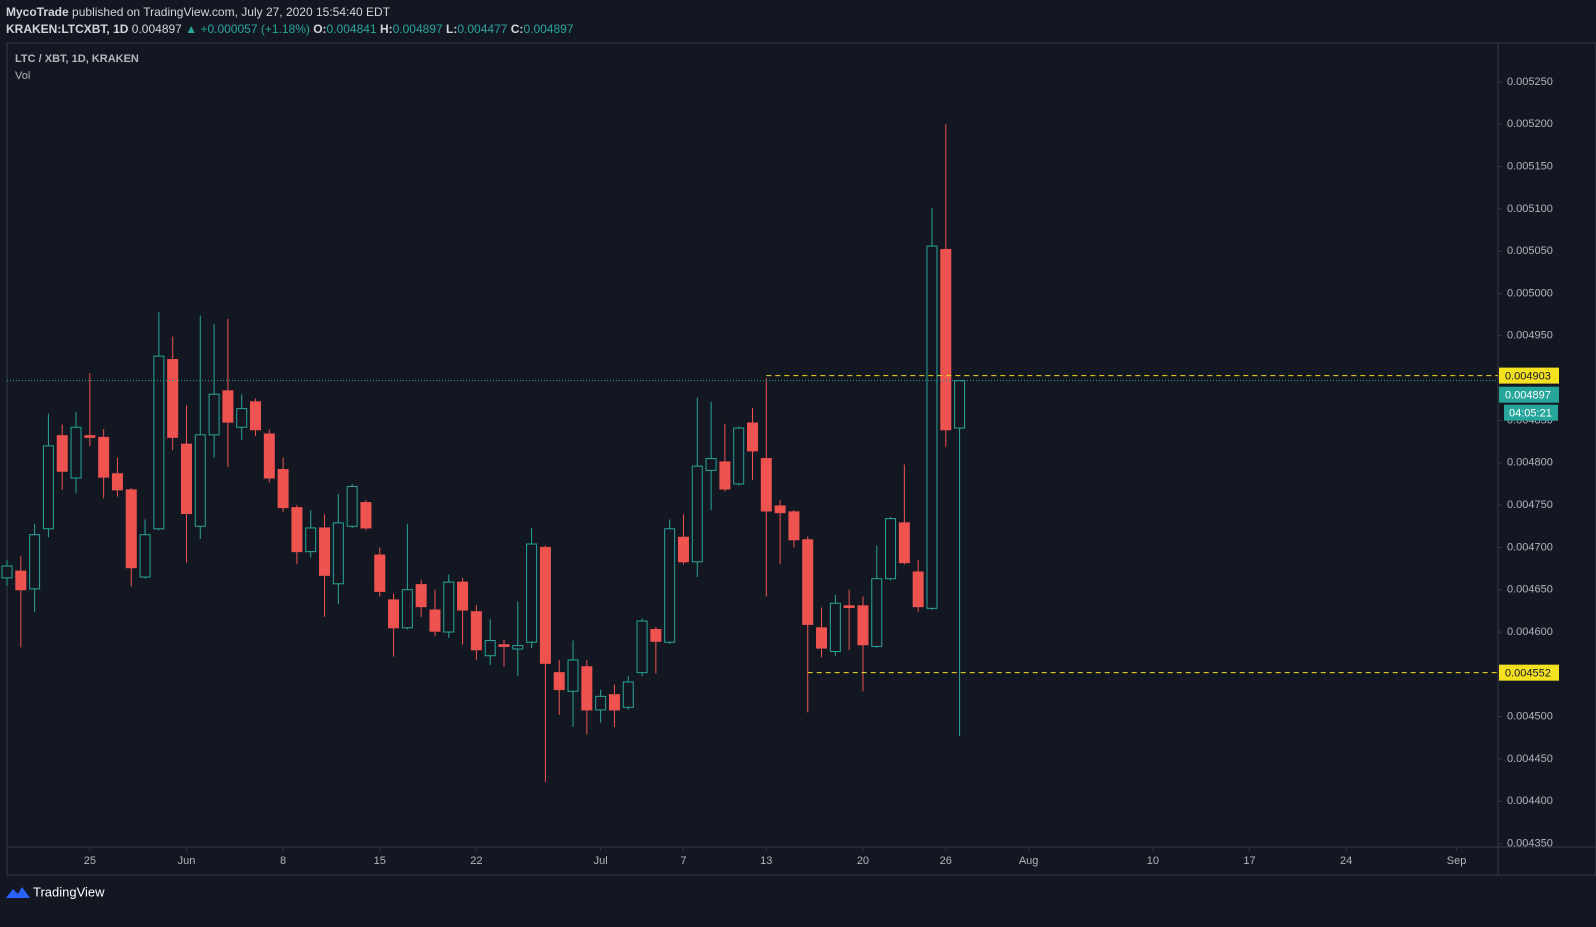 This screenshot has height=927, width=1596. What do you see at coordinates (548, 29) in the screenshot?
I see `c-value: 0.004897` at bounding box center [548, 29].